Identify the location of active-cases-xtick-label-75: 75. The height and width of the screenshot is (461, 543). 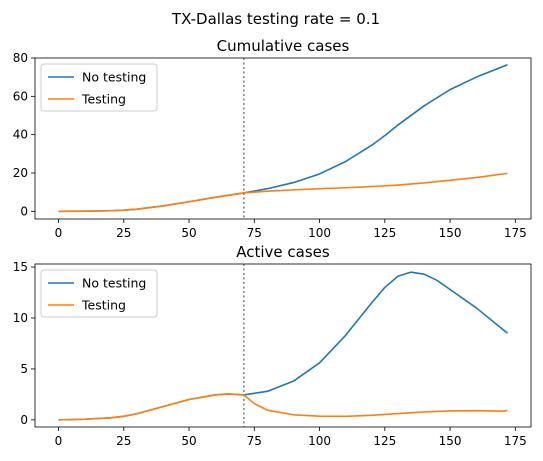
(254, 441).